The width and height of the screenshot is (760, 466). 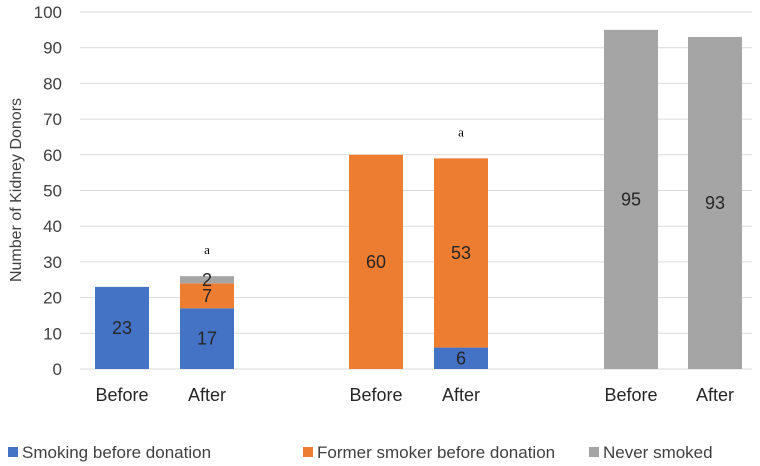 I want to click on y-tick-label: 40, so click(x=52, y=226).